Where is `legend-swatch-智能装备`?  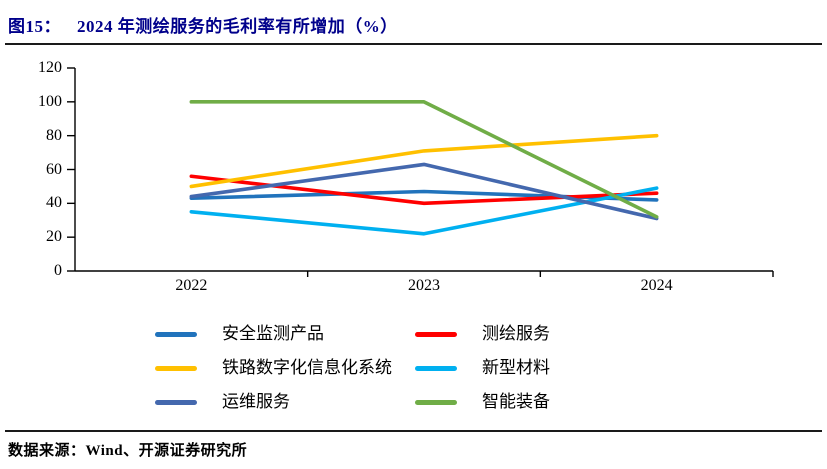
legend-swatch-智能装备 is located at coordinates (436, 402).